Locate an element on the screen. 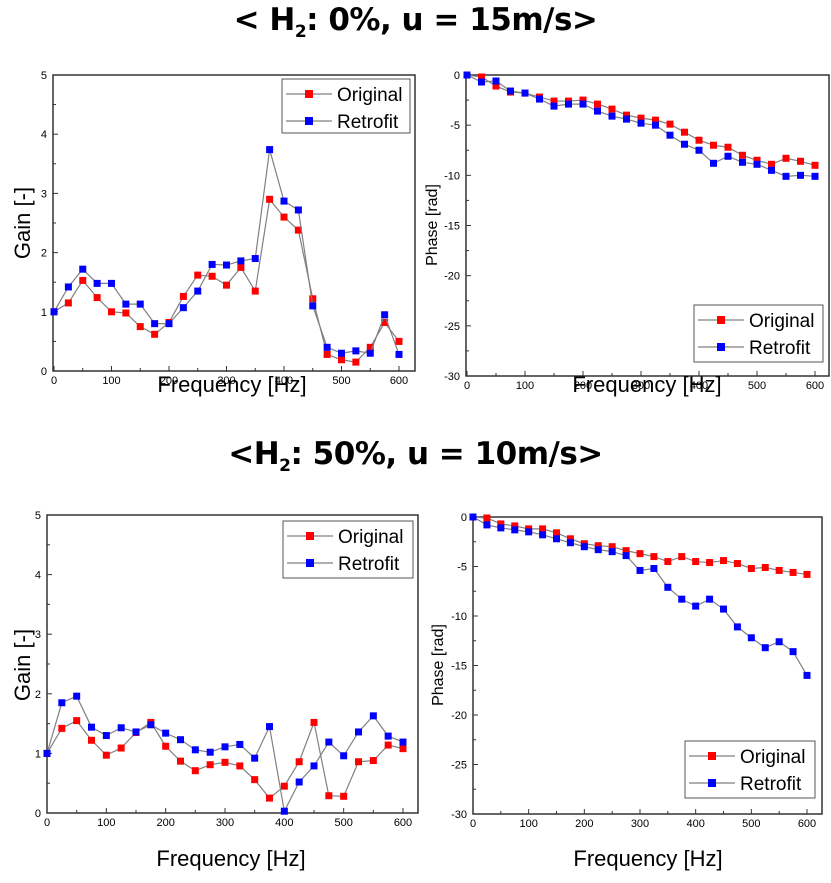 The image size is (831, 883). y-tick-label: -30 is located at coordinates (452, 377).